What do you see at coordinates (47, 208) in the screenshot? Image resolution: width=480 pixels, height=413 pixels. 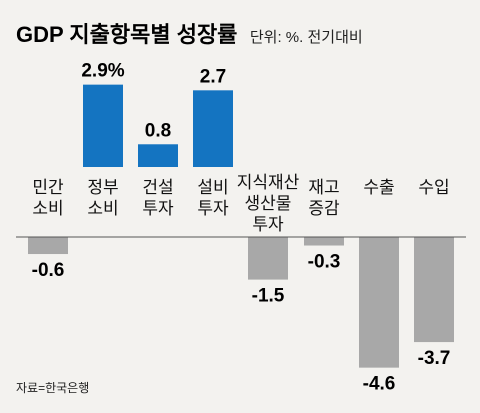 I see `category-label-0-1: 소비` at bounding box center [47, 208].